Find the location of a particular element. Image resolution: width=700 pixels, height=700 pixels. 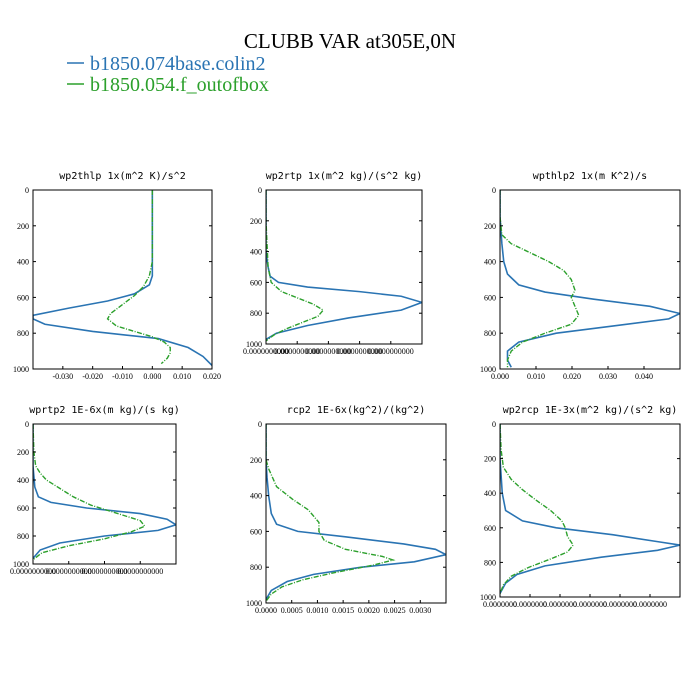

panel-title-5: wp2rcp 1E-3x(m^2 kg)/(s^2 kg) is located at coordinates (590, 410).